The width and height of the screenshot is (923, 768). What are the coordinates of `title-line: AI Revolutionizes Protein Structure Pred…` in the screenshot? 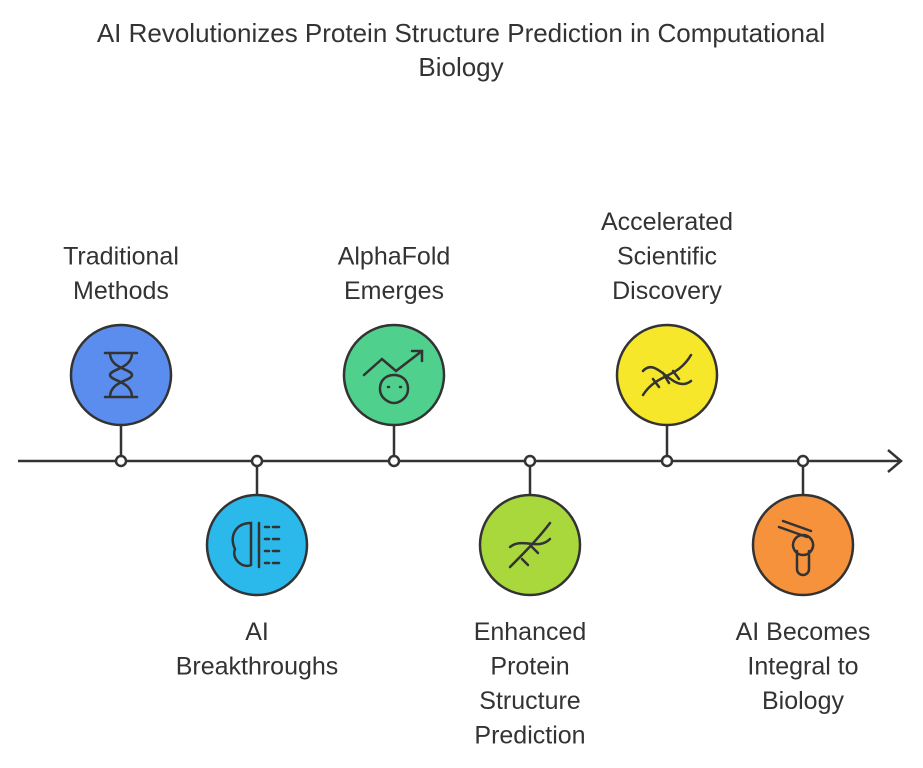 It's located at (461, 33).